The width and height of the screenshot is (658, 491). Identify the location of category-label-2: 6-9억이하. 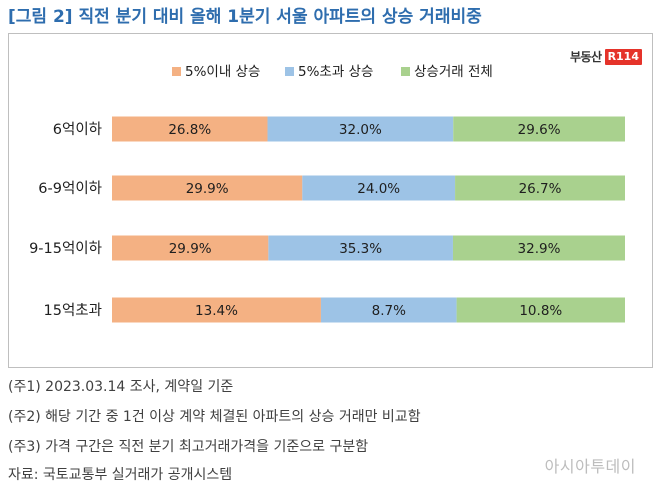
(70, 188).